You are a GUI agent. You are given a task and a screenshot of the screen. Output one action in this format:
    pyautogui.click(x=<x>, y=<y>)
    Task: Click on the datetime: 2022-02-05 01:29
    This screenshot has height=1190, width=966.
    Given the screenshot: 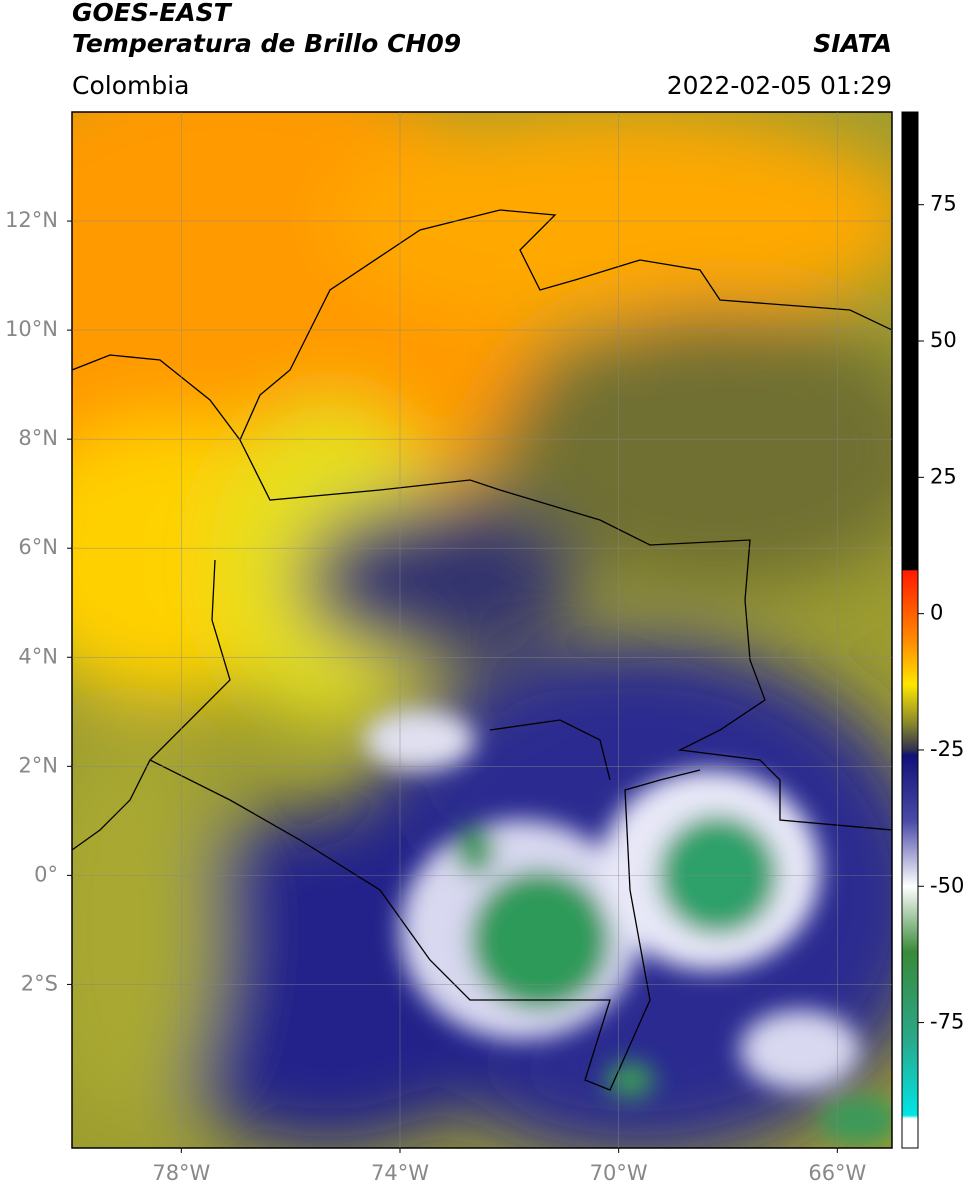 What is the action you would take?
    pyautogui.click(x=779, y=85)
    